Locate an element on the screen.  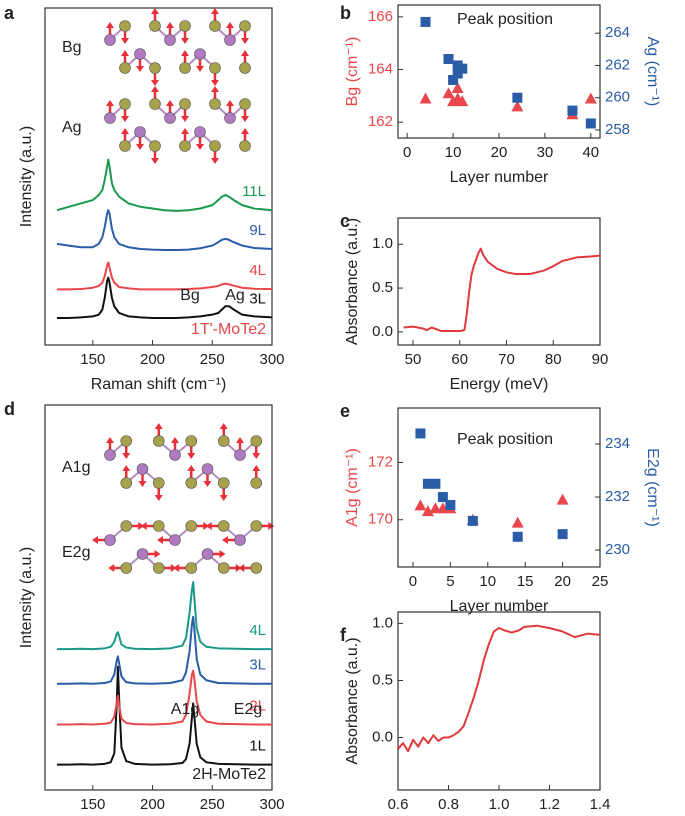
annotation: Bg is located at coordinates (190, 295).